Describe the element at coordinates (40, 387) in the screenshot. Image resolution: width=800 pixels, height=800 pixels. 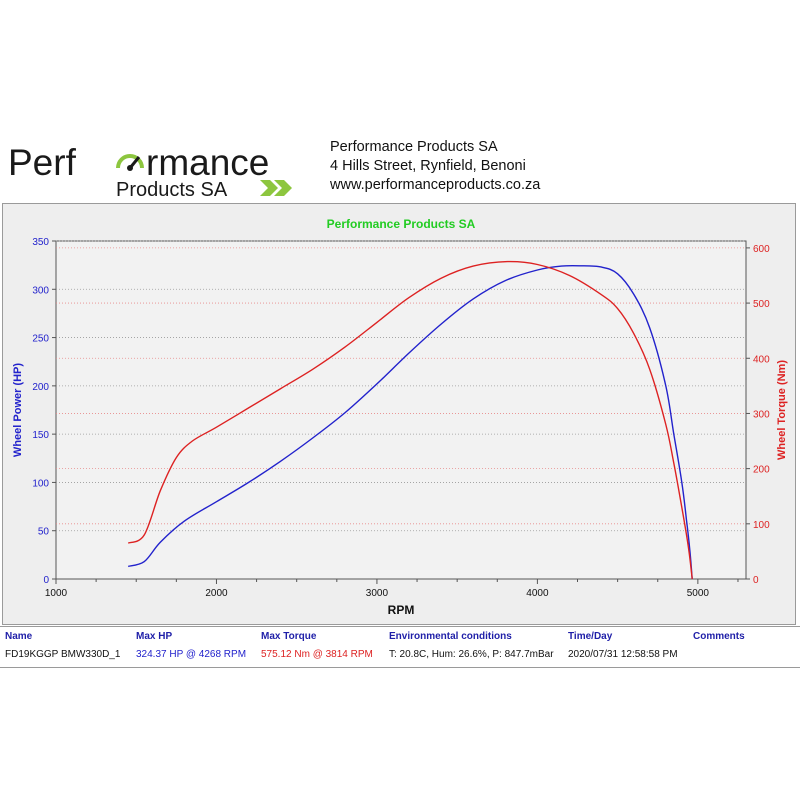
I see `y-tick-label-200: 200` at that location.